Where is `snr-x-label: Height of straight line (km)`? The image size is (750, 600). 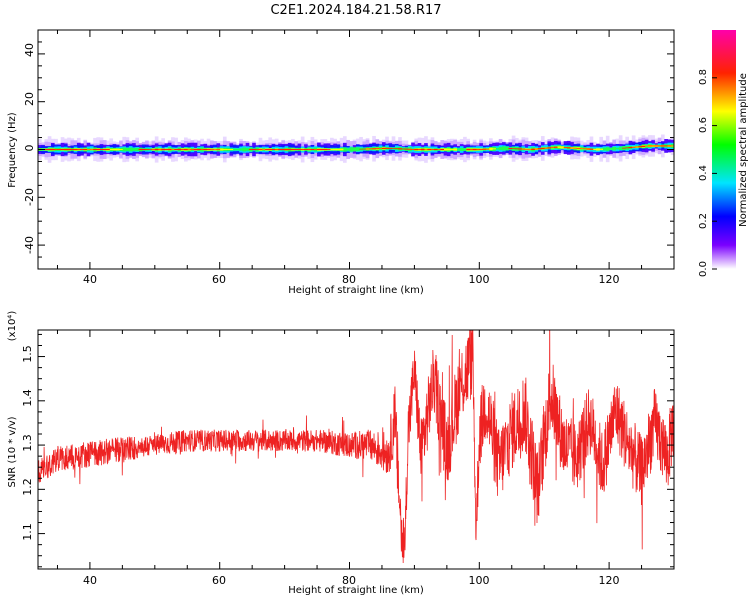 snr-x-label: Height of straight line (km) is located at coordinates (356, 590).